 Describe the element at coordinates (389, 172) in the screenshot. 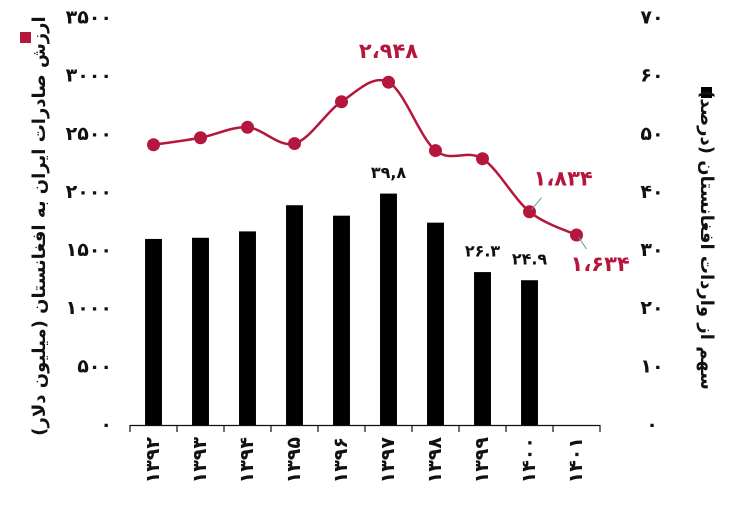

I see `bar-data-label: ۳۹,۸` at that location.